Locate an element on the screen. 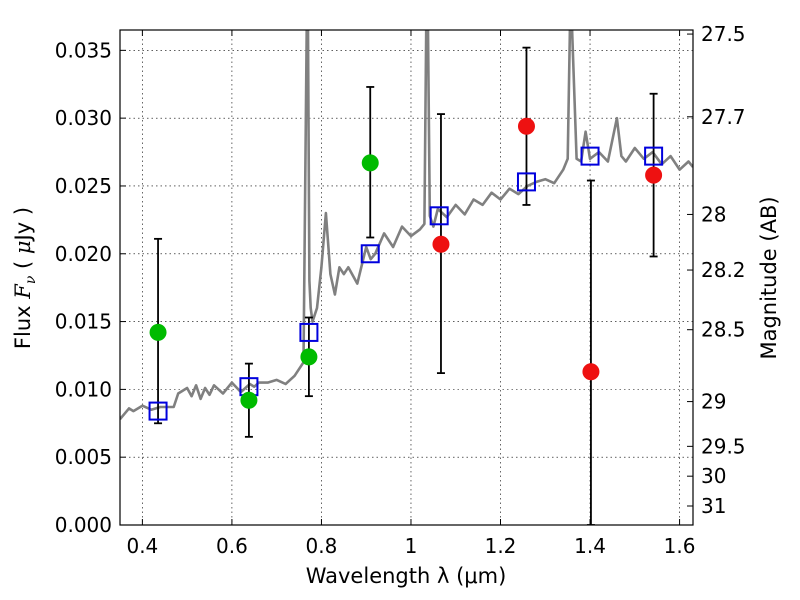 This screenshot has height=600, width=800. y-axis-label-nu: ν is located at coordinates (31, 279).